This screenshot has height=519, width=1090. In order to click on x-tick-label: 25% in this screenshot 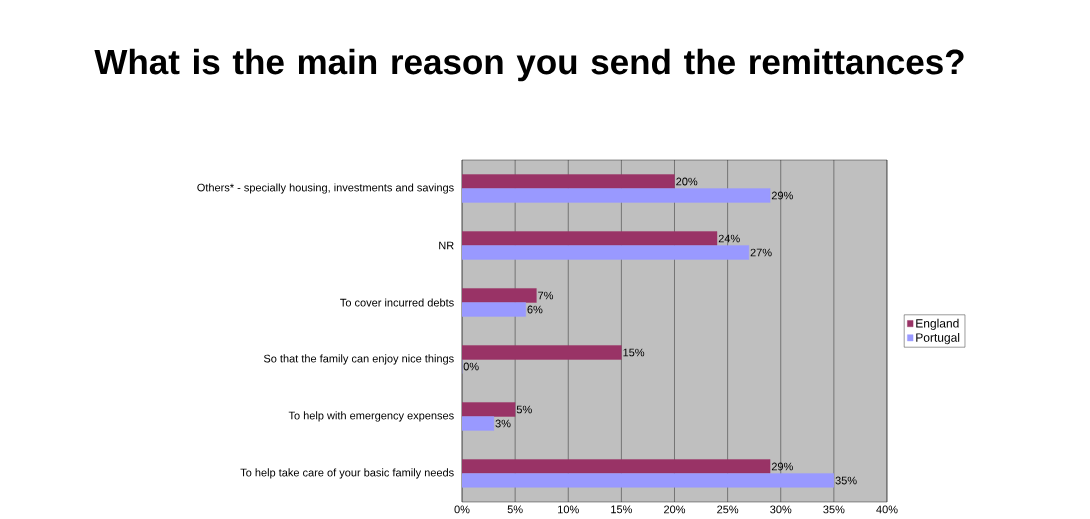, I will do `click(728, 509)`.